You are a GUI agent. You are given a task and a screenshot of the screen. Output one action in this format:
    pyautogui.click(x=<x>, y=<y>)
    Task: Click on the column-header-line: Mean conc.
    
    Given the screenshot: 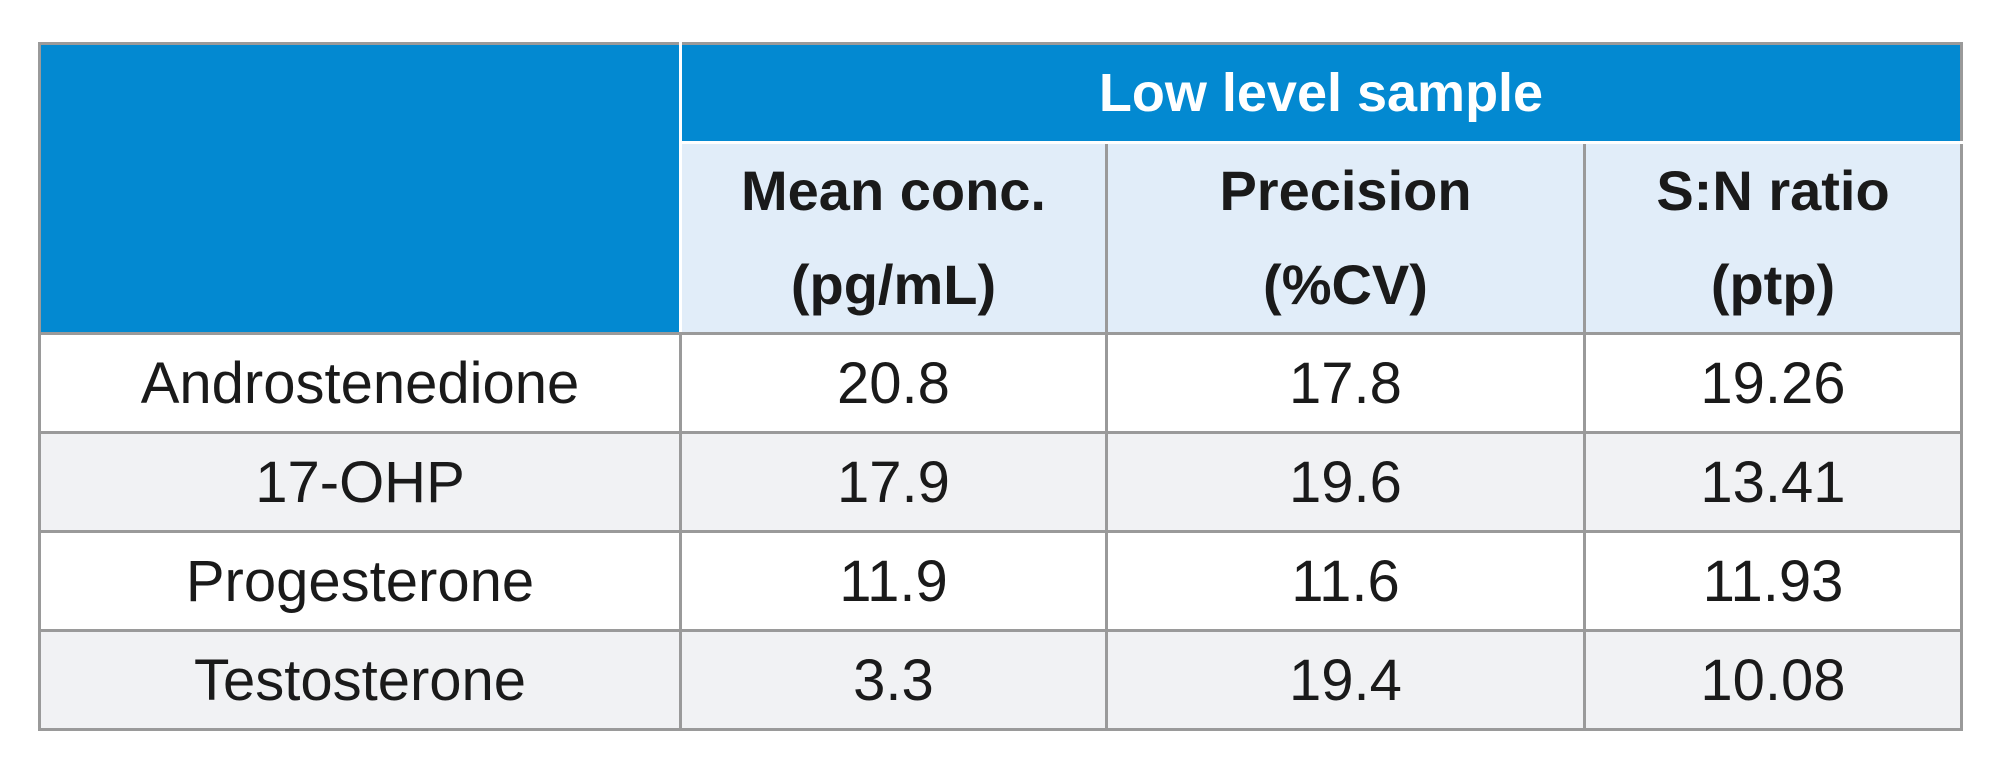 What is the action you would take?
    pyautogui.click(x=893, y=190)
    